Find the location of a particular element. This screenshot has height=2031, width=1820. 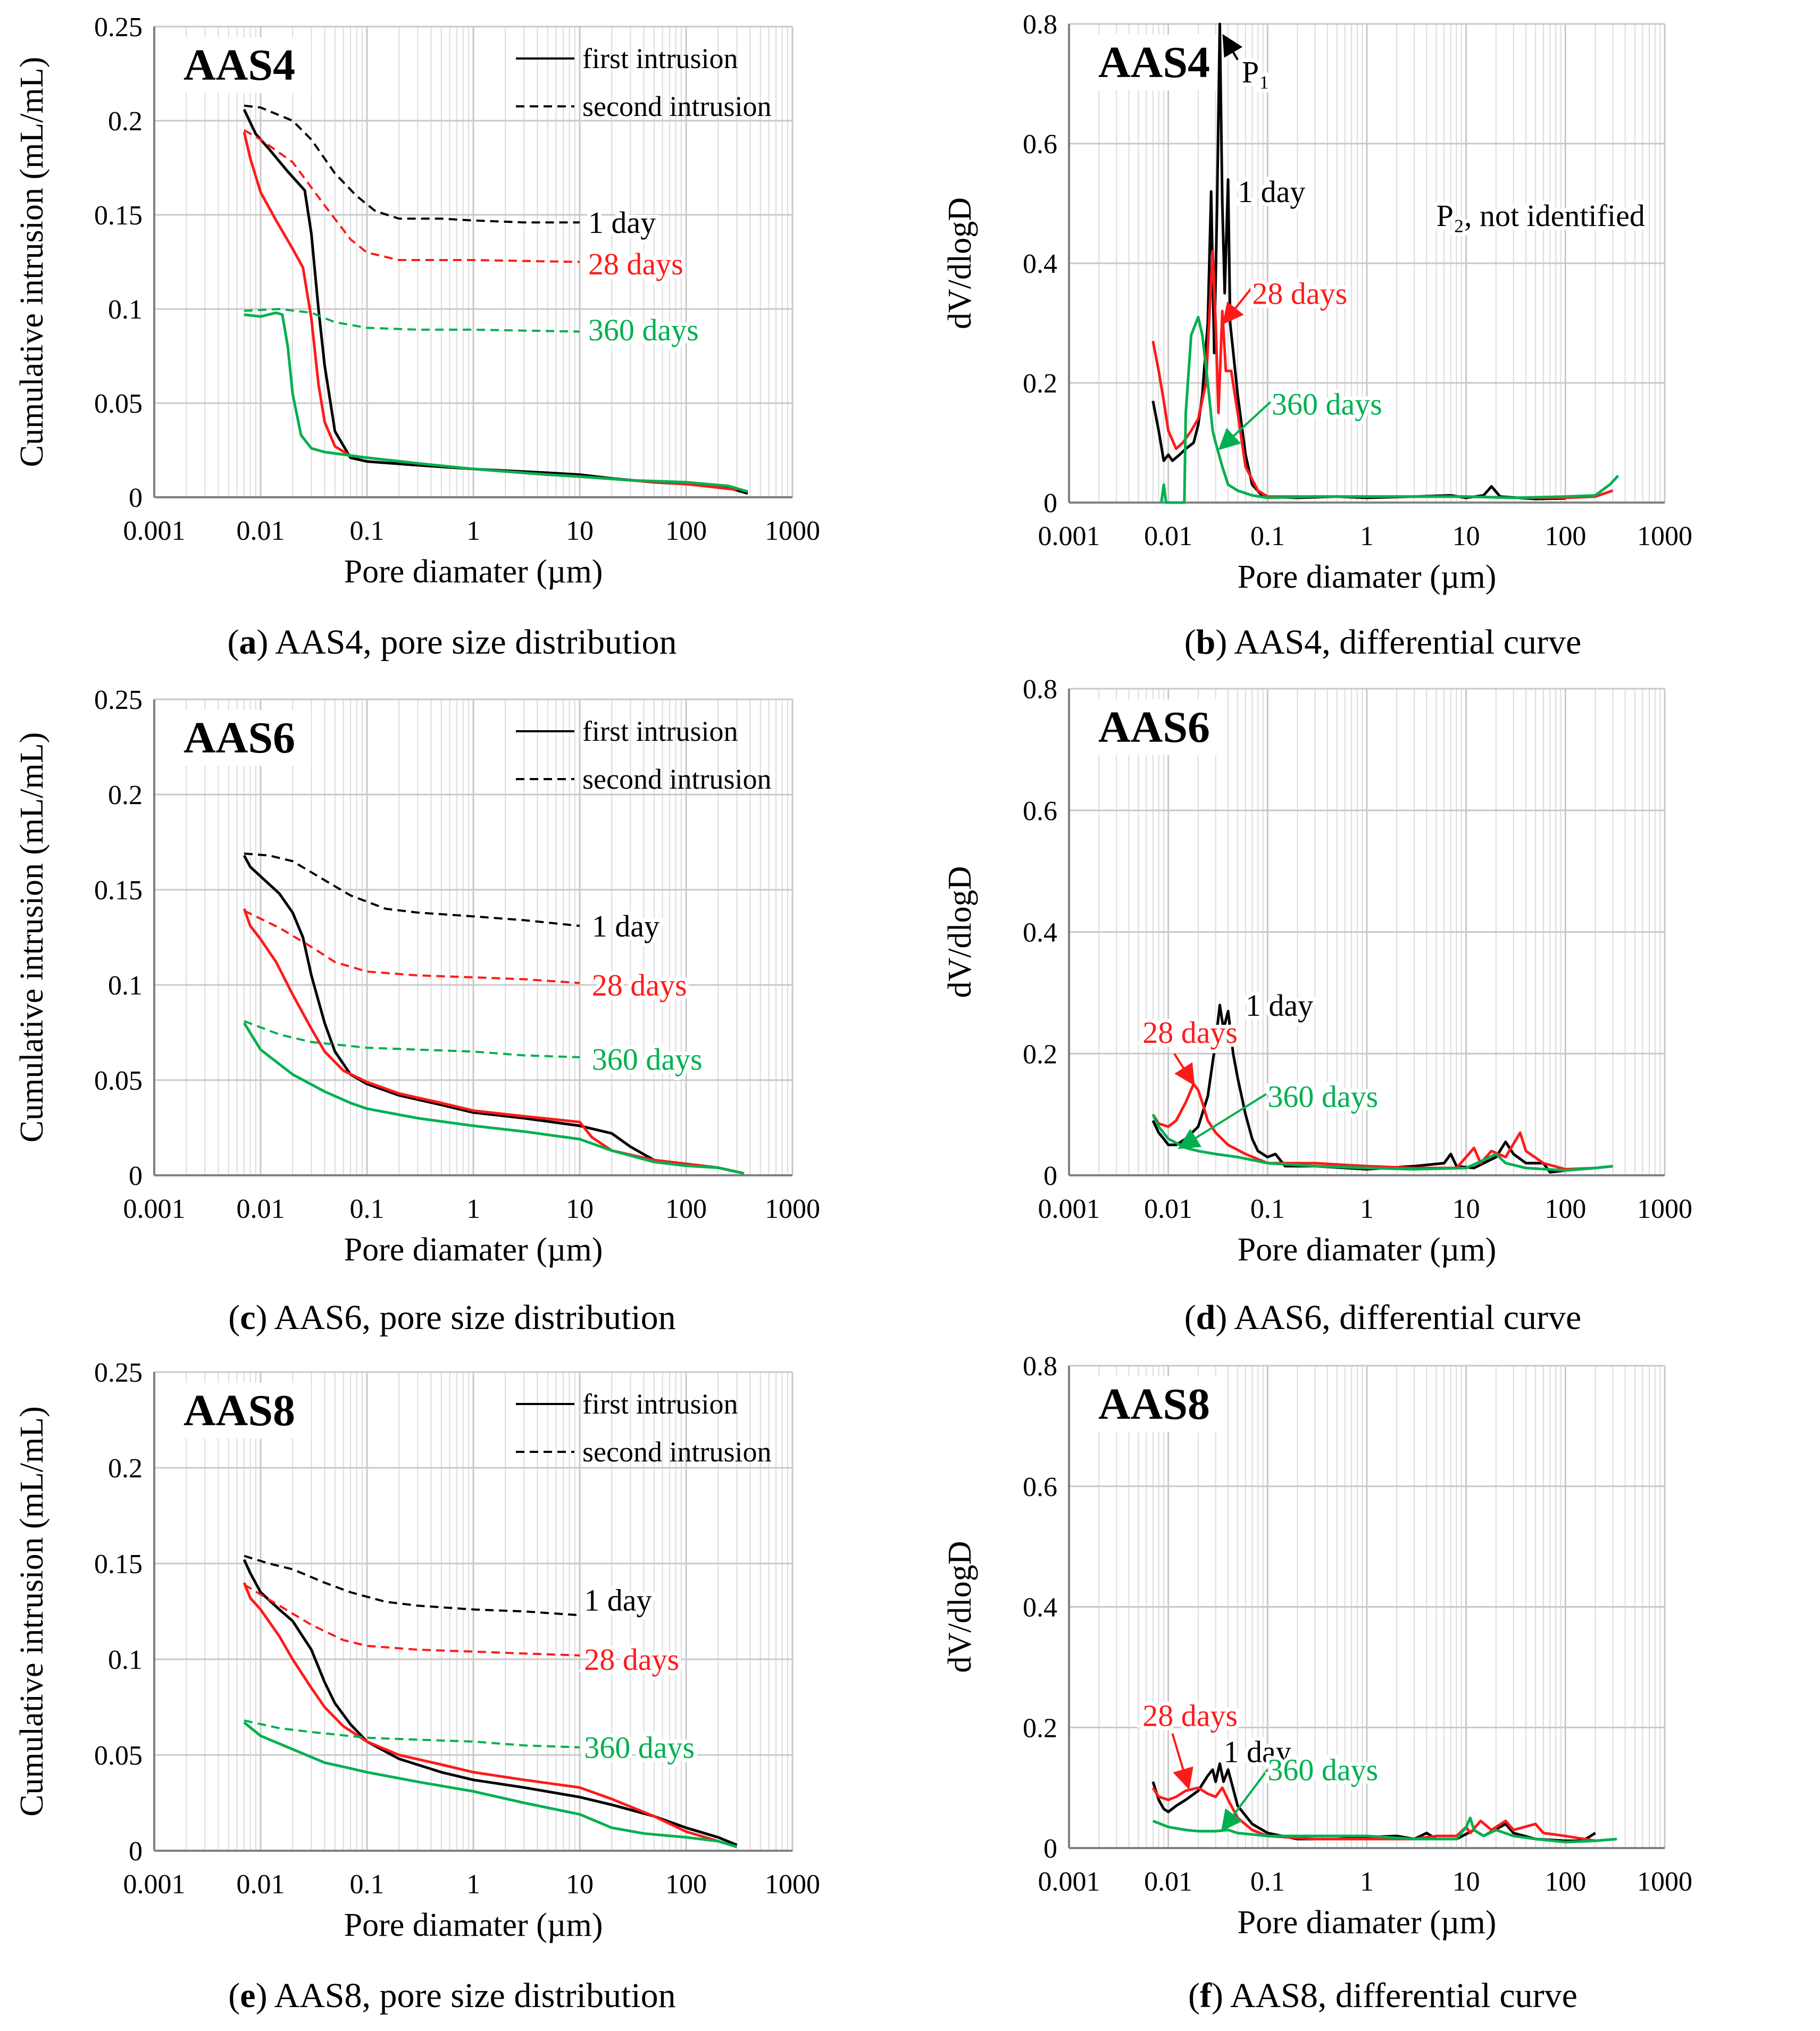

legend-label-first: first intrusion is located at coordinates (660, 59).